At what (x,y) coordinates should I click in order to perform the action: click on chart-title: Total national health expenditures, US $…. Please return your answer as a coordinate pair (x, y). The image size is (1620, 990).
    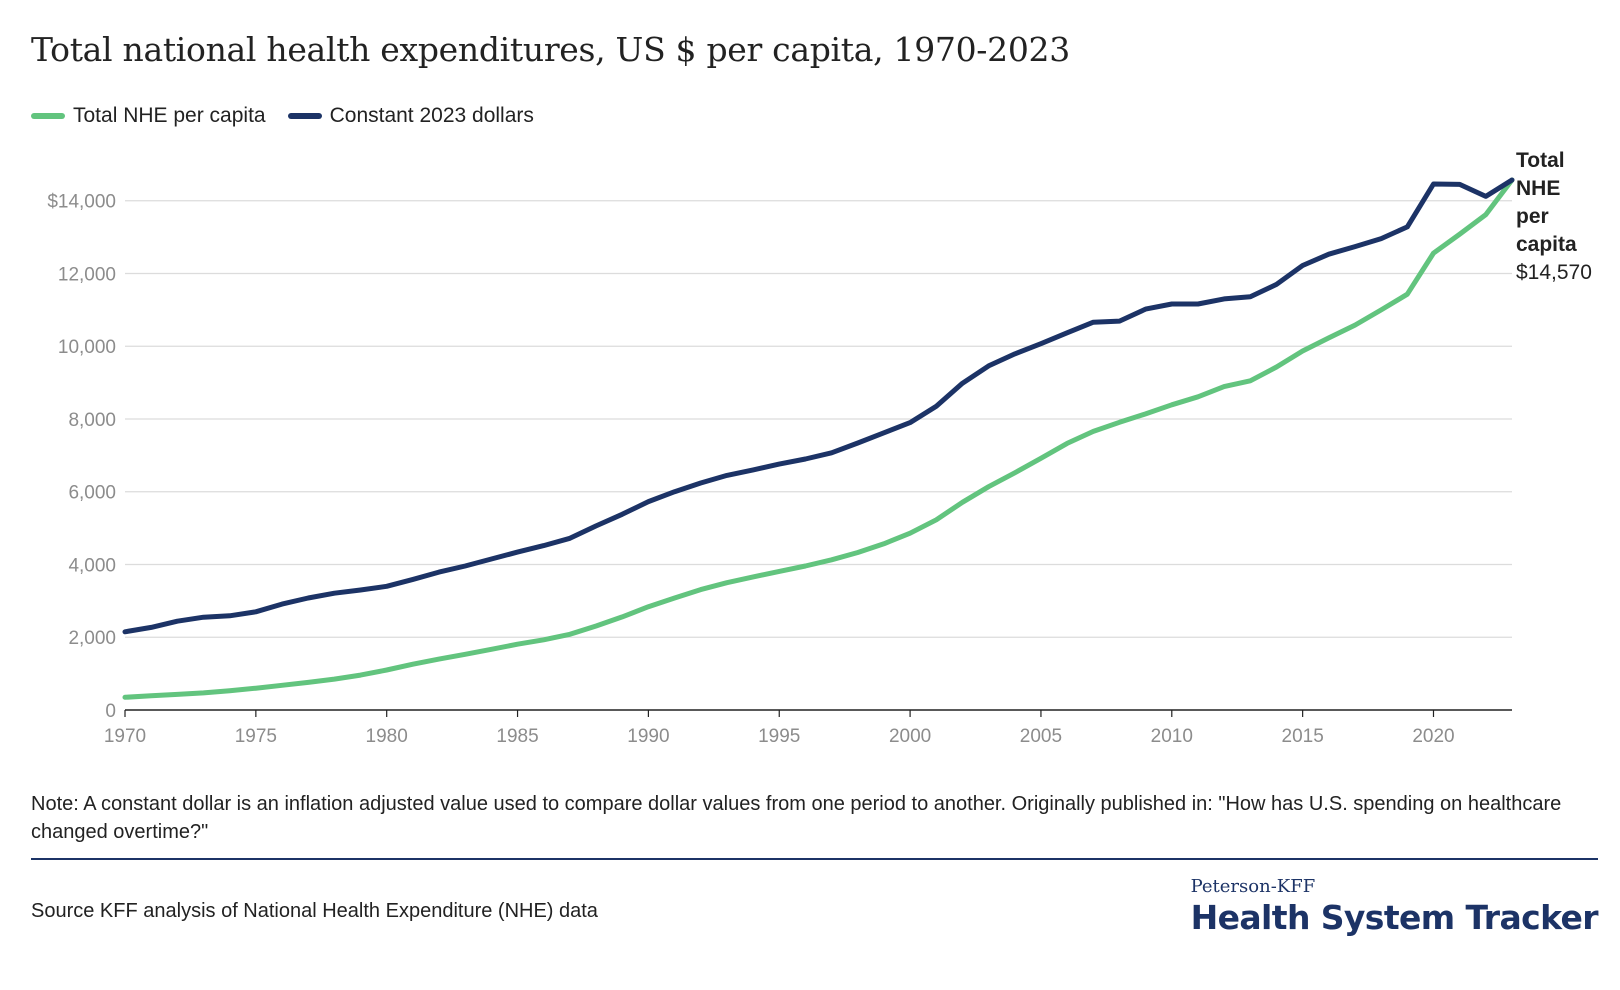
    Looking at the image, I should click on (550, 49).